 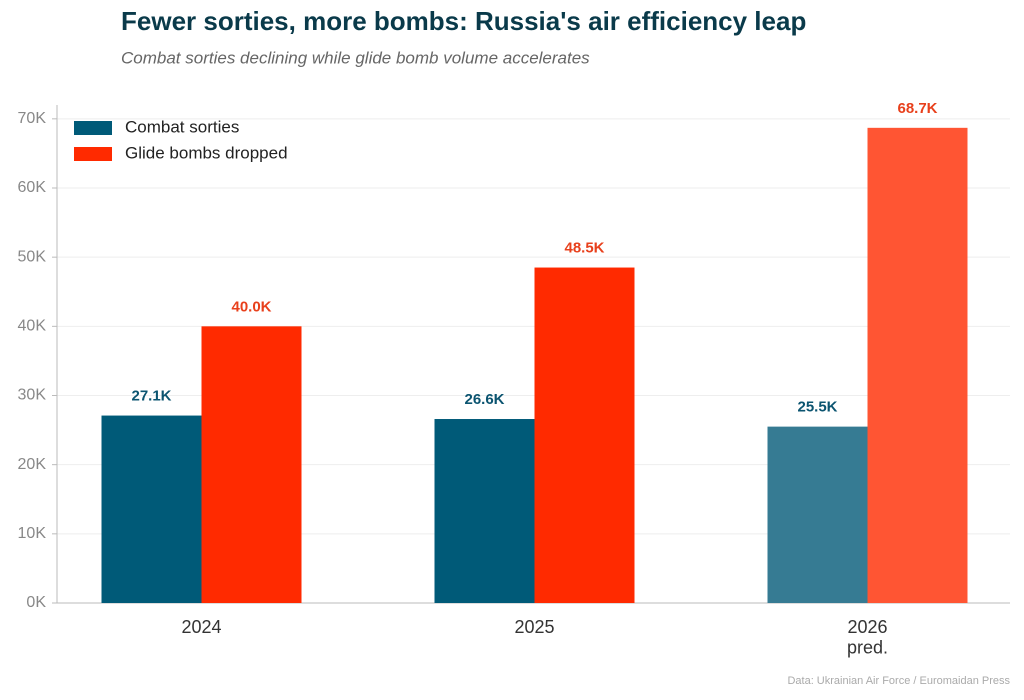 What do you see at coordinates (534, 627) in the screenshot?
I see `x-tick-label: 2025` at bounding box center [534, 627].